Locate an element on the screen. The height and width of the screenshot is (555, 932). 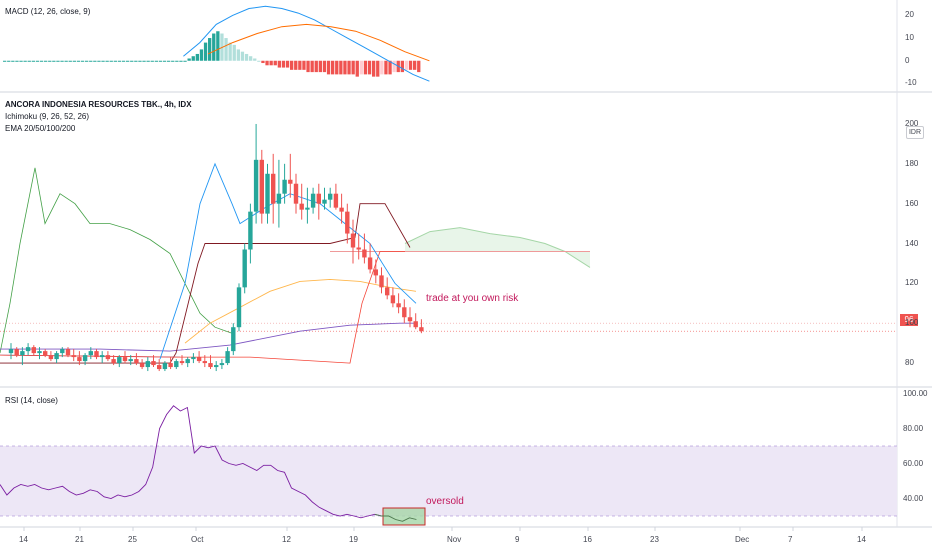
ichimoku-cloud-fill is located at coordinates (497, 247).